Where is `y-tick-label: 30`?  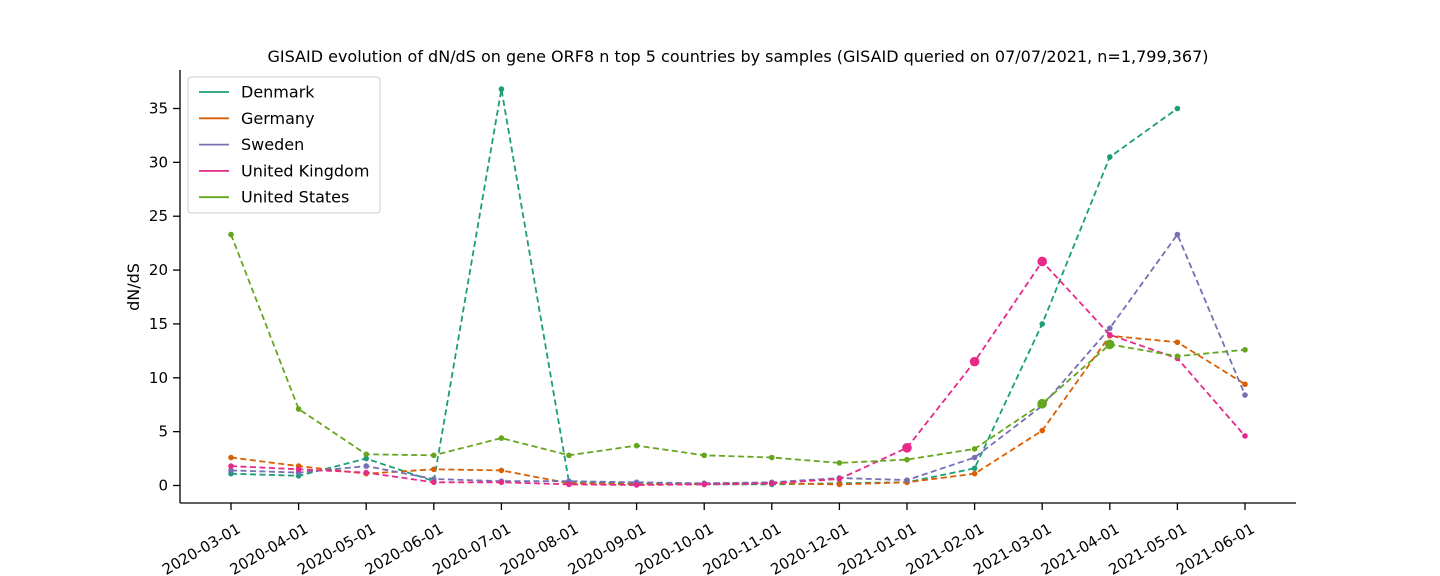
y-tick-label: 30 is located at coordinates (158, 162).